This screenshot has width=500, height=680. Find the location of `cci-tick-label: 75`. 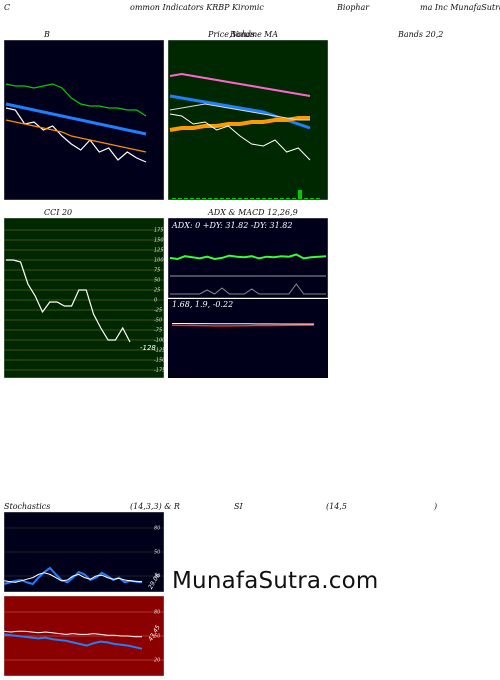

cci-tick-label: 75 is located at coordinates (157, 271).